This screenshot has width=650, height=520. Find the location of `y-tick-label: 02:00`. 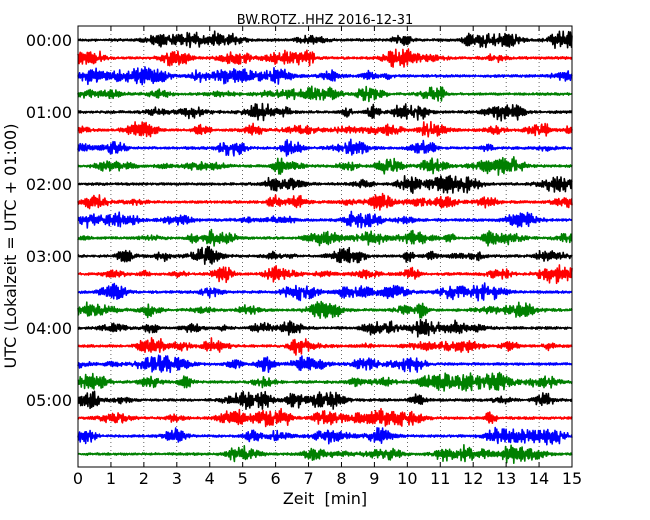

y-tick-label: 02:00 is located at coordinates (49, 184).